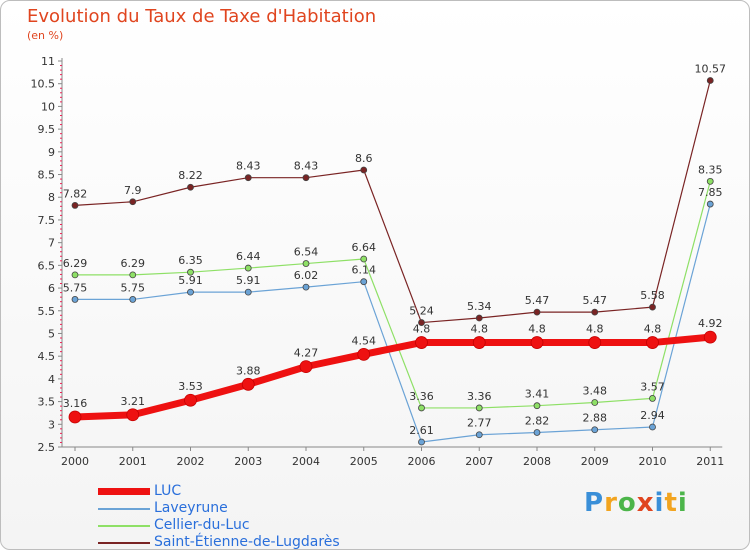 The image size is (750, 552). What do you see at coordinates (306, 252) in the screenshot?
I see `data-label-cellier-du-luc: 6.54` at bounding box center [306, 252].